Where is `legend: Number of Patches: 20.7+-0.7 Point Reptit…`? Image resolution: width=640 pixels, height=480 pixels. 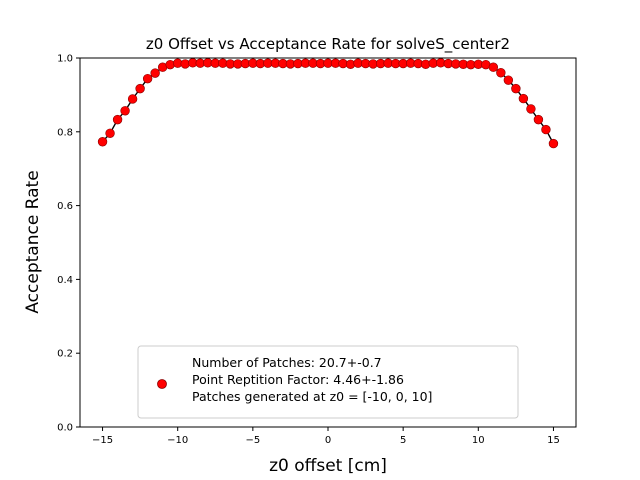 legend: Number of Patches: 20.7+-0.7 Point Reptit… is located at coordinates (328, 382).